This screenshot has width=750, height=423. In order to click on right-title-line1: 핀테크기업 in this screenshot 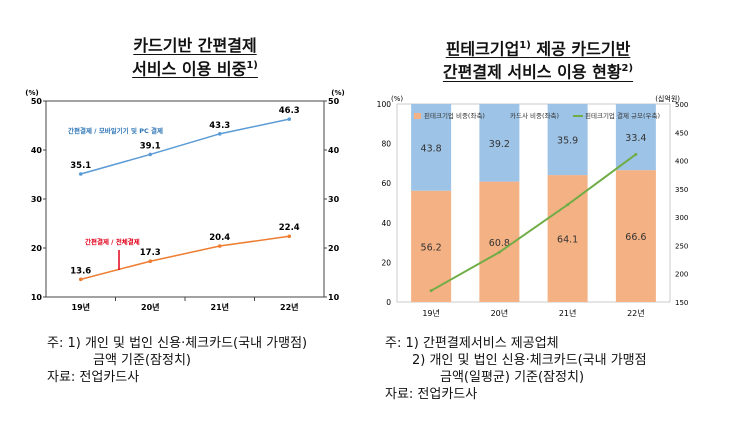, I will do `click(482, 49)`.